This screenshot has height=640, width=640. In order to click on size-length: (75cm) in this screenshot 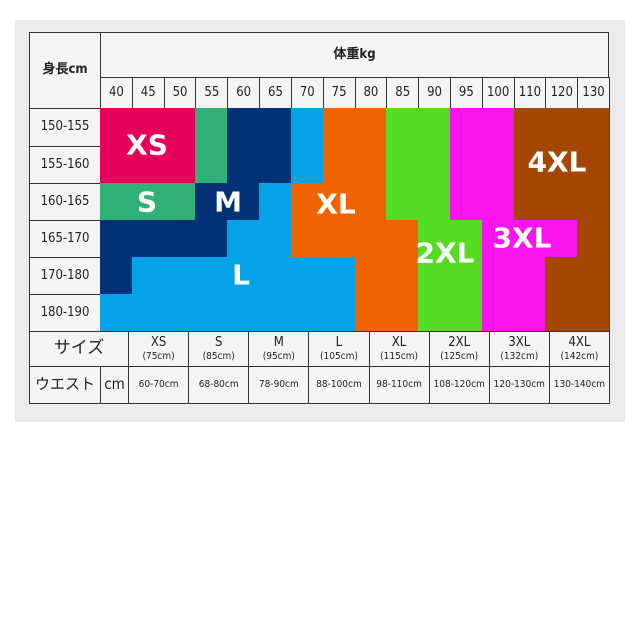, I will do `click(158, 356)`.